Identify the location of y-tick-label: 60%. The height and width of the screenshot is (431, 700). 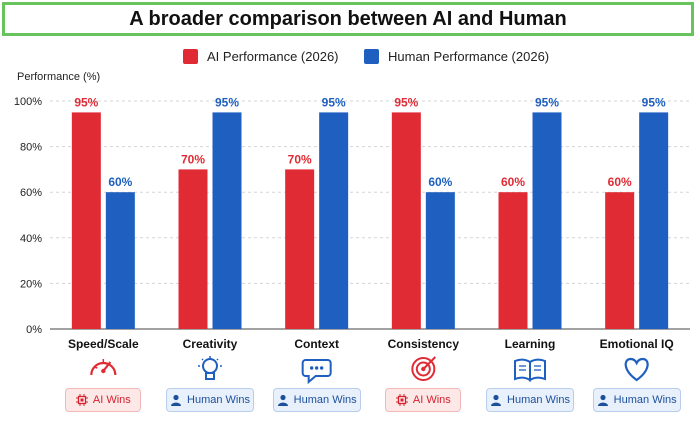
(31, 193).